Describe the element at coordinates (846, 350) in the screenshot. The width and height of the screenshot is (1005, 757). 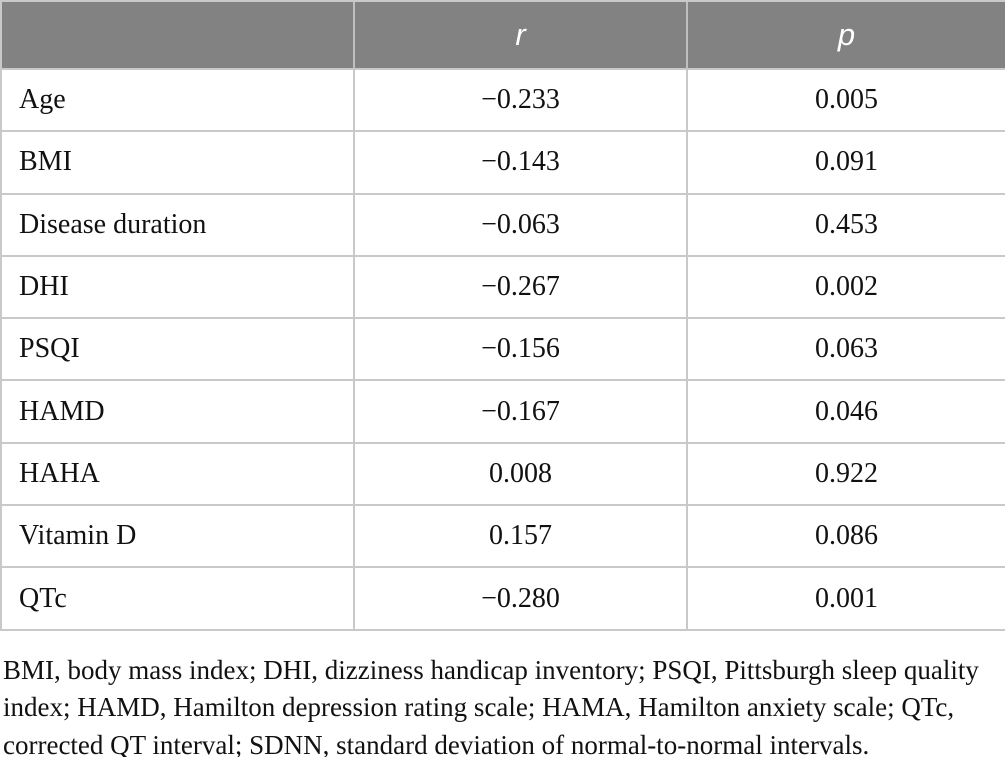
I see `p-value-psqi: 0.063` at that location.